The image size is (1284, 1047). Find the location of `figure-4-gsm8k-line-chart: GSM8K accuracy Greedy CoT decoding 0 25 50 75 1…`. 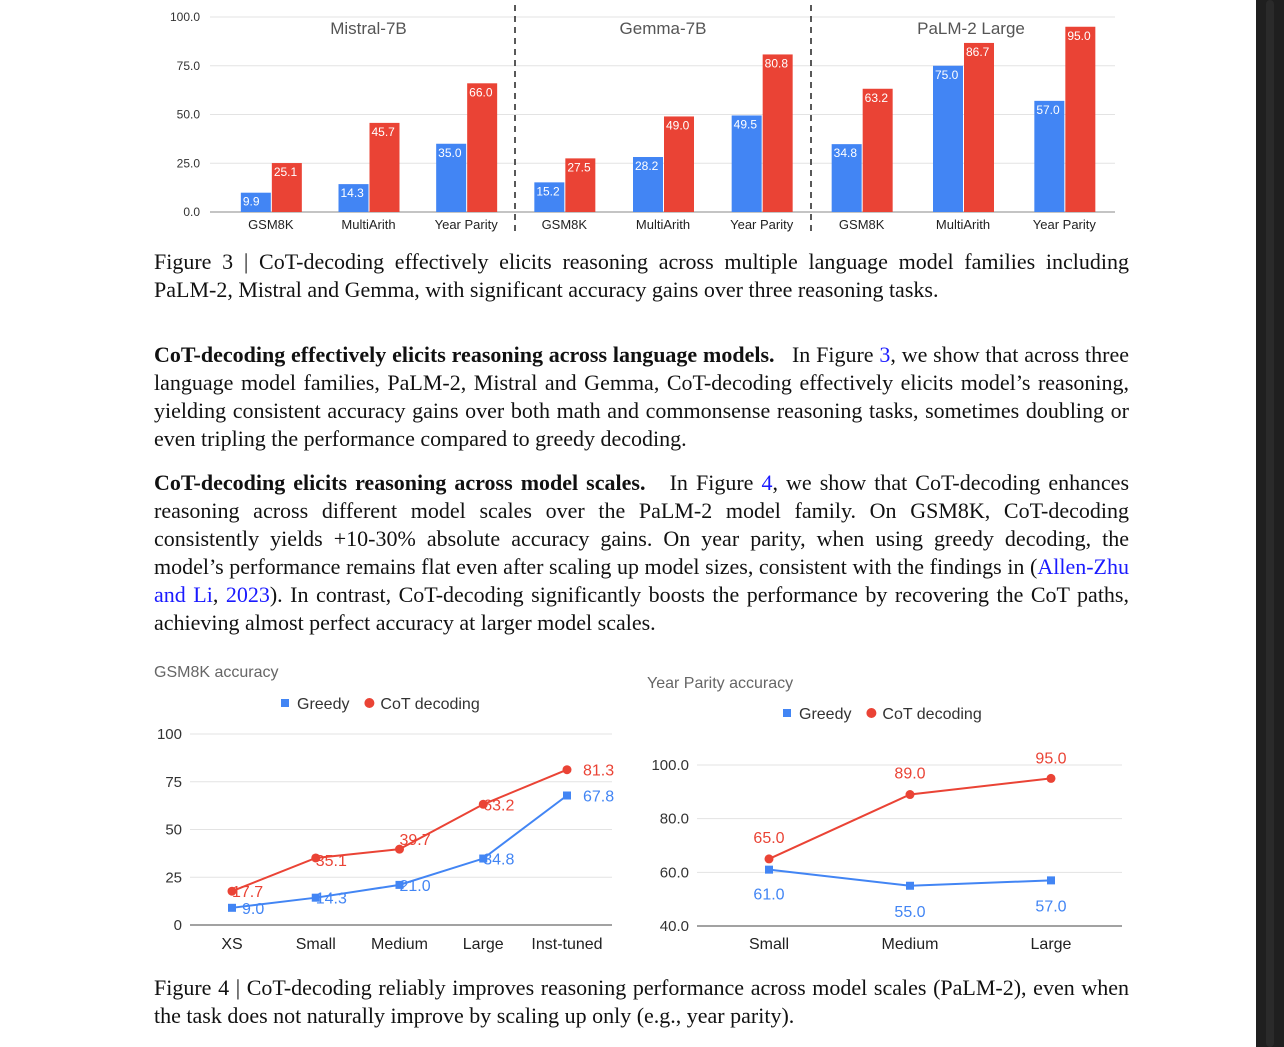

figure-4-gsm8k-line-chart: GSM8K accuracy Greedy CoT decoding 0 25 50 75 1… is located at coordinates (384, 808).